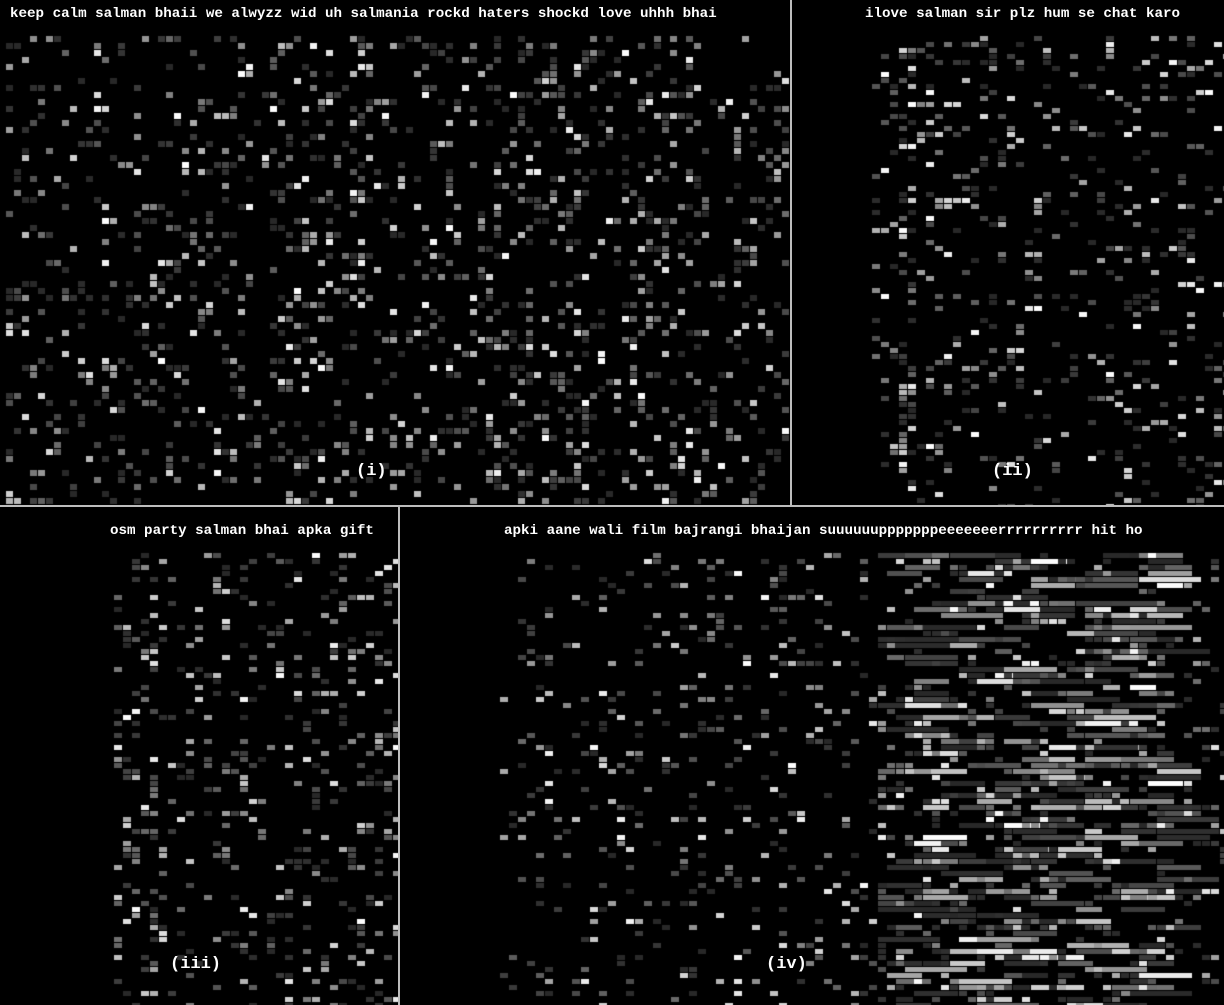  Describe the element at coordinates (786, 964) in the screenshot. I see `panel-label-iv: (iv)` at that location.